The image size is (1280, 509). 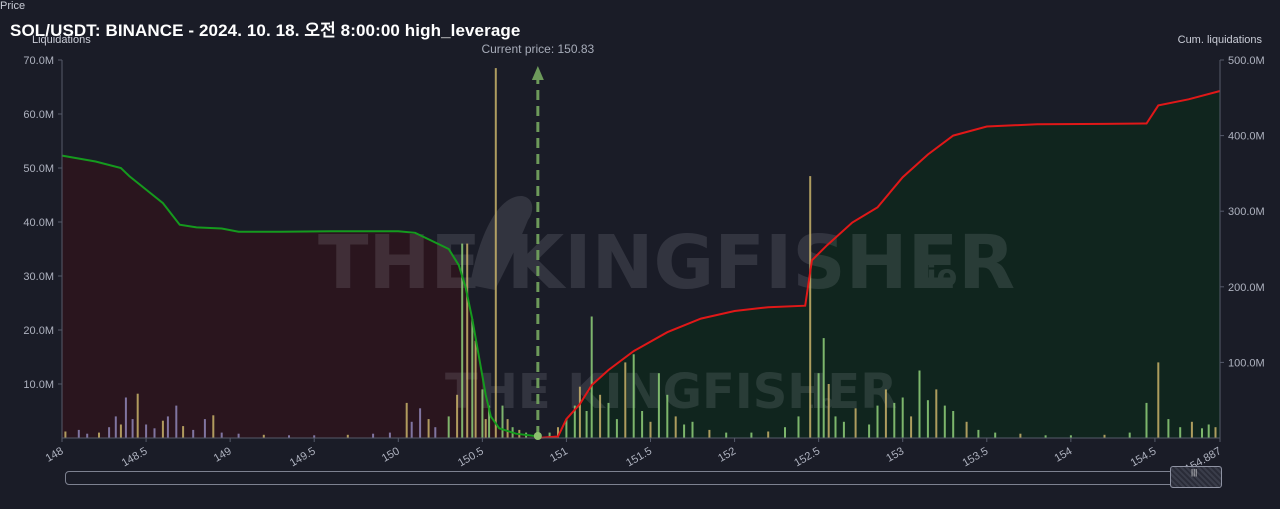 What do you see at coordinates (1063, 455) in the screenshot?
I see `x-tick-label: 154` at bounding box center [1063, 455].